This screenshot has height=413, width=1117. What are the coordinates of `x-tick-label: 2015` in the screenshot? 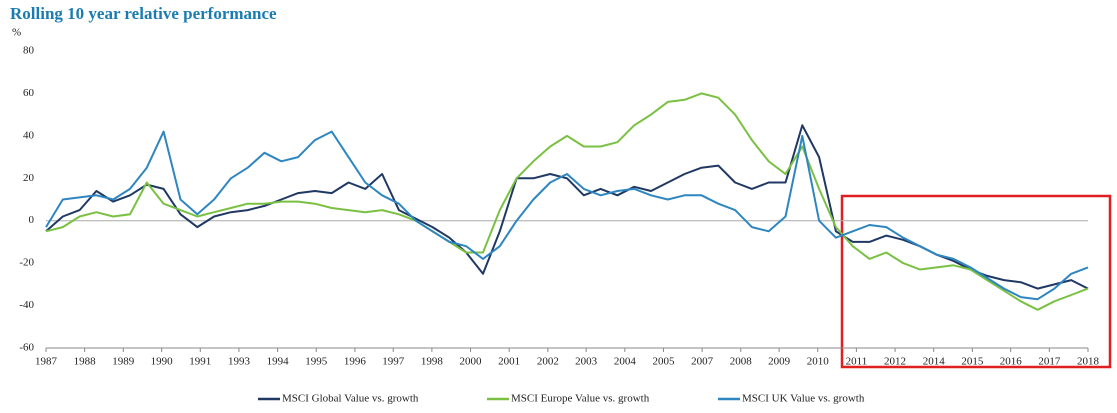 It's located at (972, 362).